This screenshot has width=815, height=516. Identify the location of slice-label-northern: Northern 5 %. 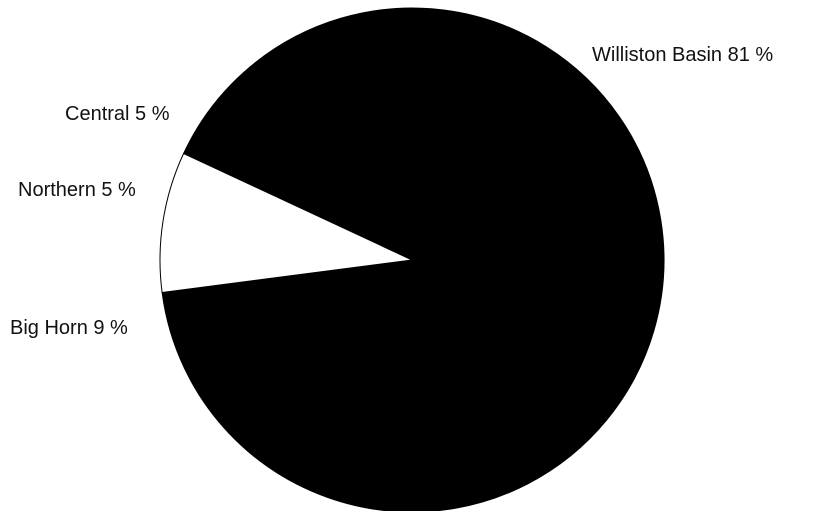
(77, 190).